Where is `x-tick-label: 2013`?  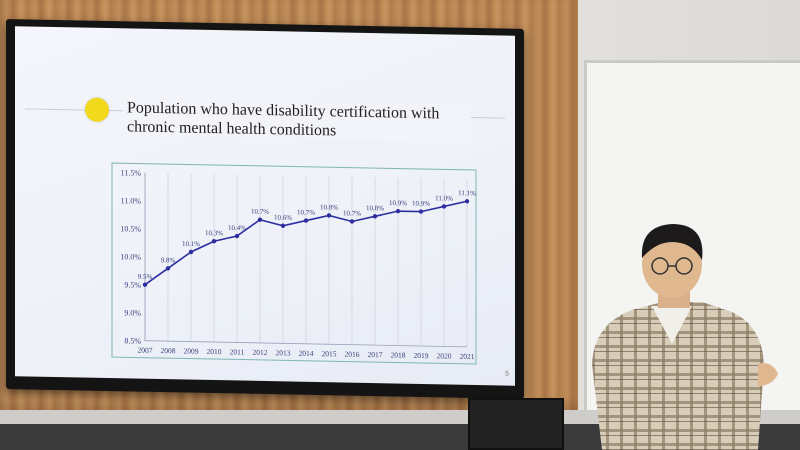 x-tick-label: 2013 is located at coordinates (283, 352).